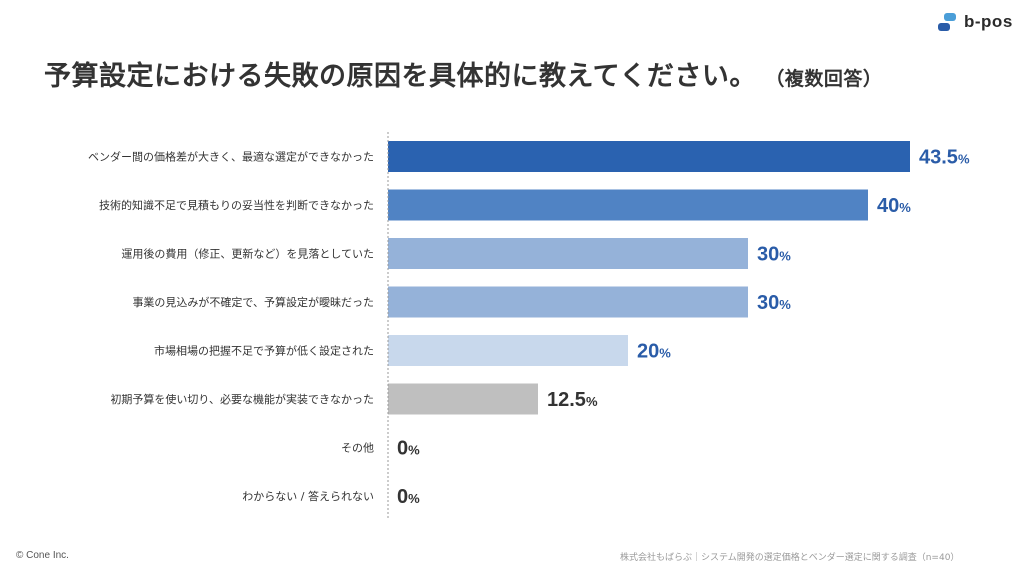 Image resolution: width=1024 pixels, height=576 pixels. Describe the element at coordinates (988, 21) in the screenshot. I see `brand-name: b-pos` at that location.